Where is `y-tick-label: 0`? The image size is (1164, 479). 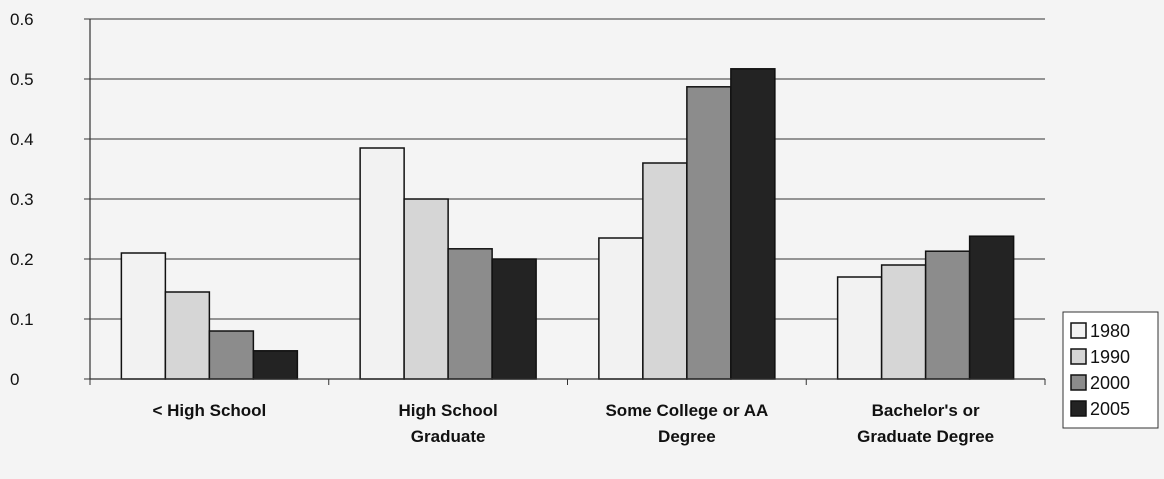 y-tick-label: 0 is located at coordinates (14, 379).